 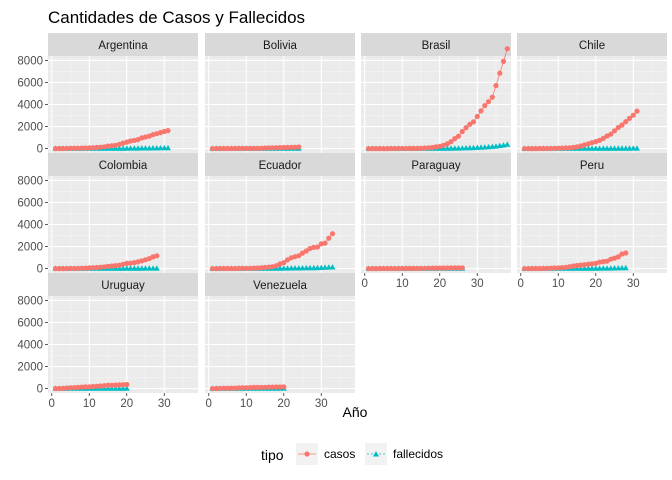 I want to click on x-tick-label: 10, so click(x=89, y=404).